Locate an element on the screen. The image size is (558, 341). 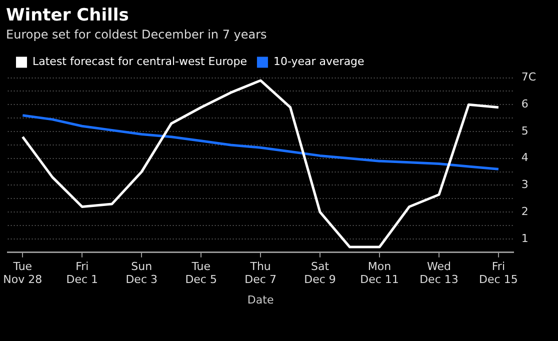
chart-title: Winter Chills is located at coordinates (67, 16).